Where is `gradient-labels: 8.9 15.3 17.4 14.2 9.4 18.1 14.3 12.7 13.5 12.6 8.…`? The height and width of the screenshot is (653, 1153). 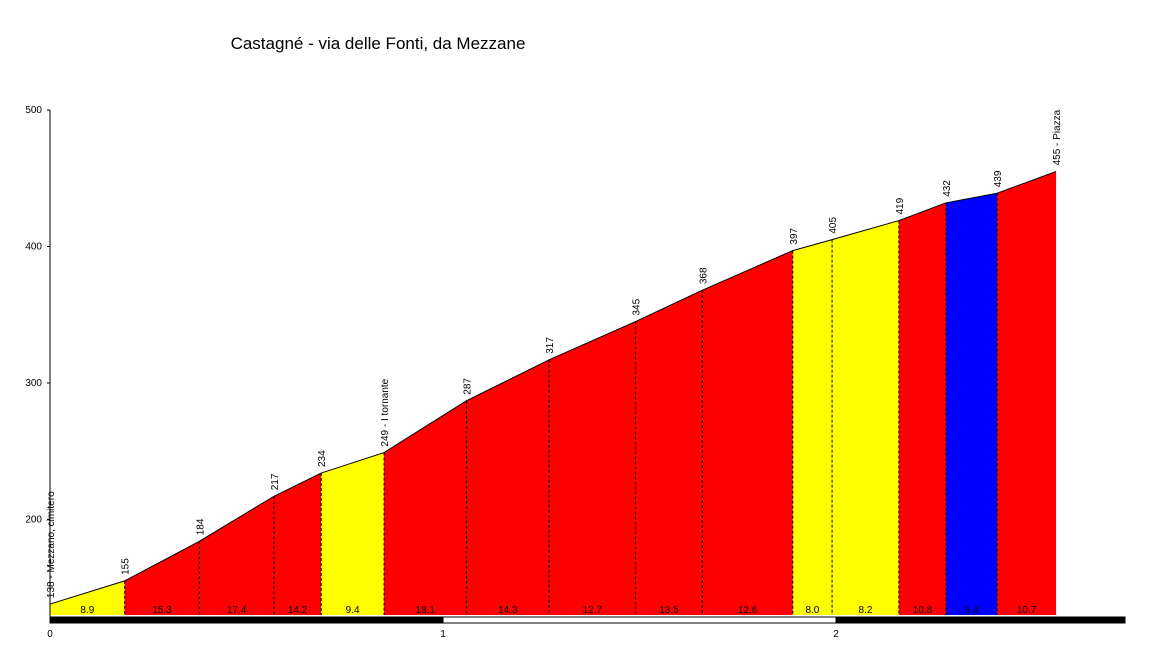 gradient-labels: 8.9 15.3 17.4 14.2 9.4 18.1 14.3 12.7 13.5 12.6 8.… is located at coordinates (558, 610).